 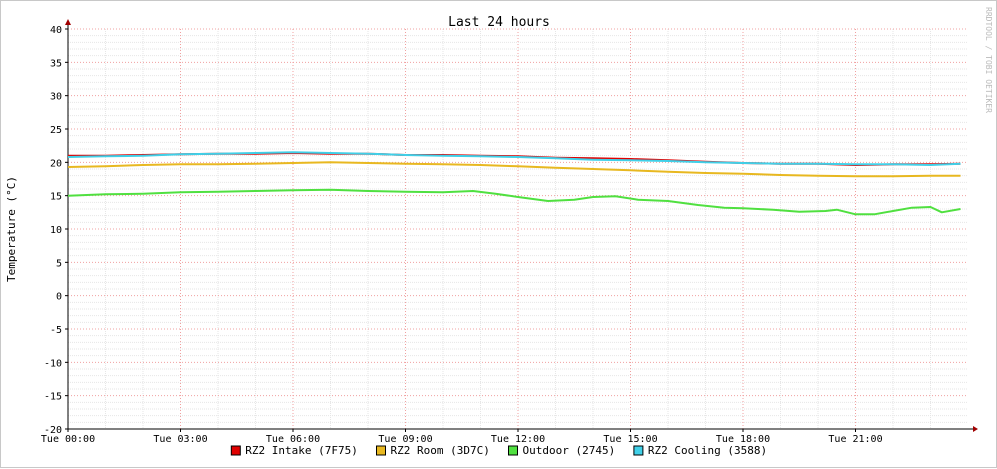 What do you see at coordinates (56, 63) in the screenshot?
I see `y-tick-label: 35` at bounding box center [56, 63].